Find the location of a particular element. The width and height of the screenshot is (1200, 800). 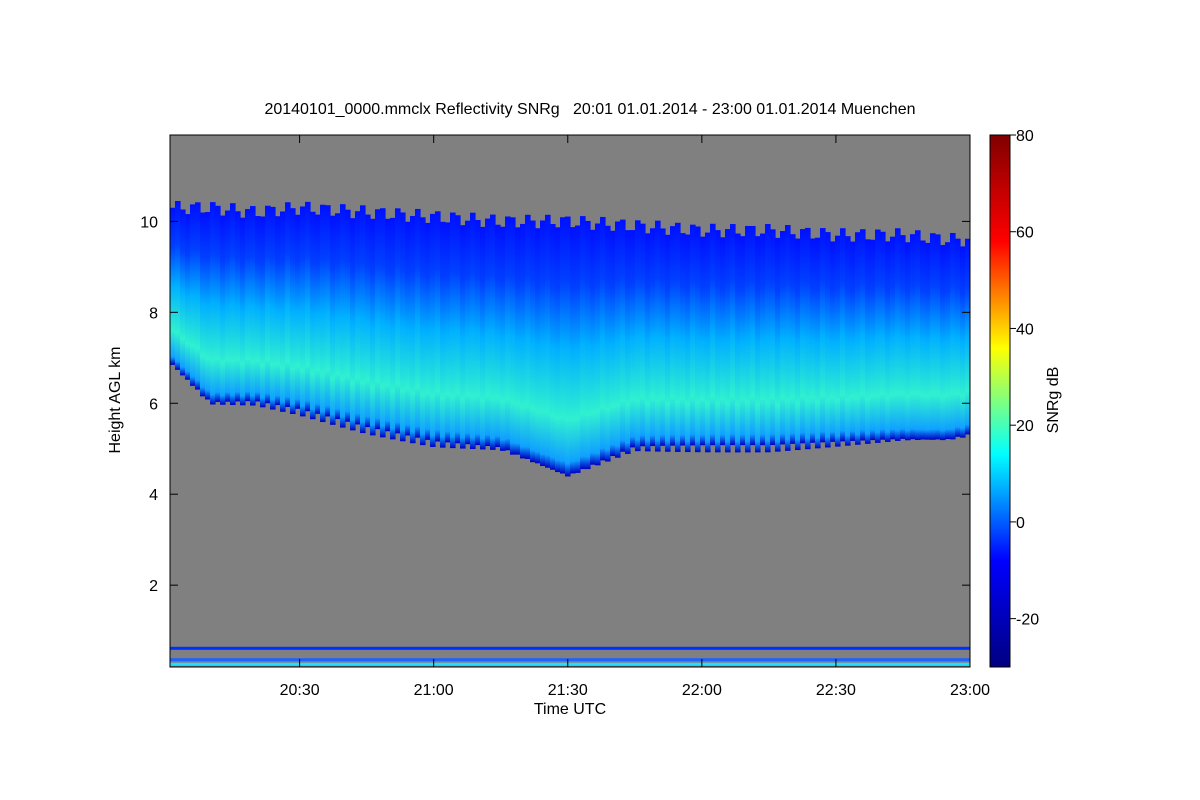

colorbar-tick-label: 0 is located at coordinates (1020, 523).